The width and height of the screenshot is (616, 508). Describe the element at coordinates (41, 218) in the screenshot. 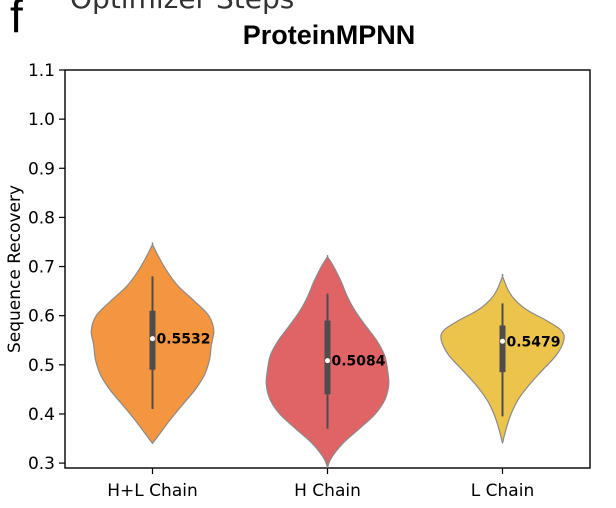

I see `y-tick-label: 0.8` at that location.